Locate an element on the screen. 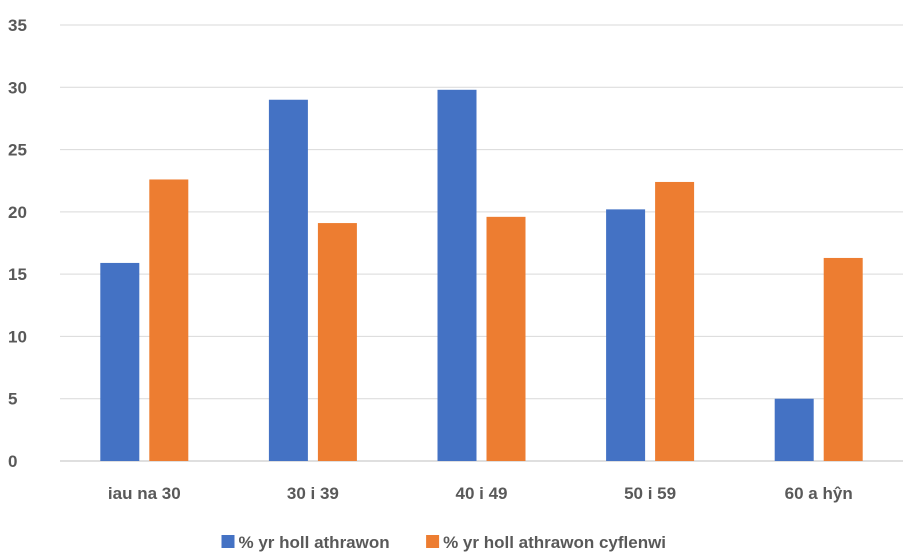 Image resolution: width=913 pixels, height=553 pixels. y-tick-label: 0 is located at coordinates (12, 461).